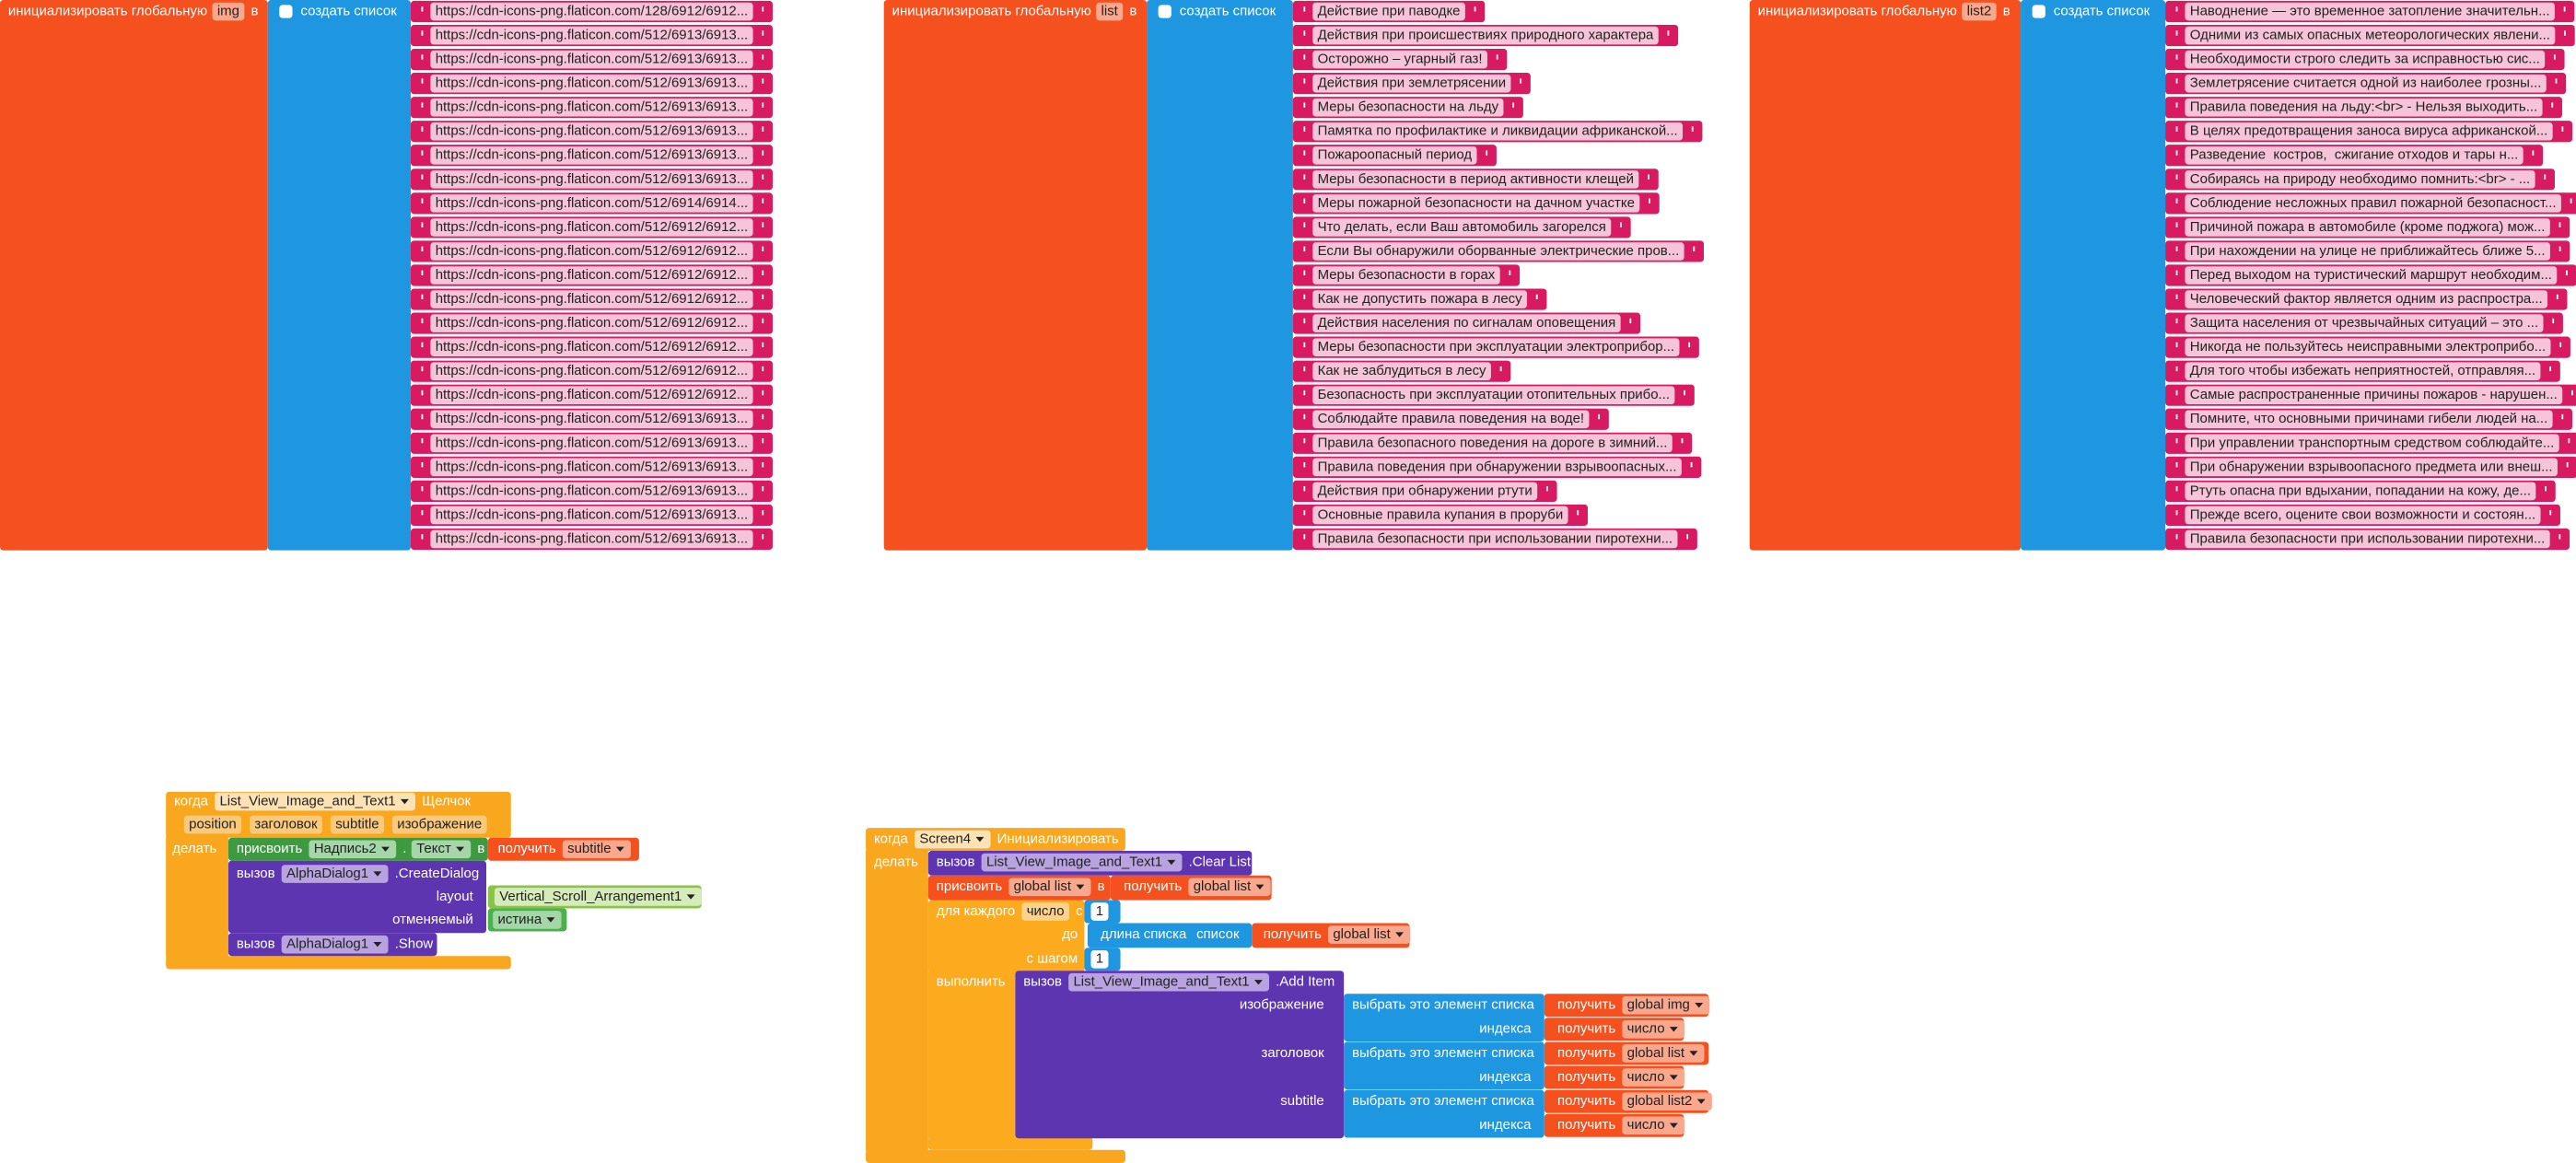  I want to click on field-text: AlphaDialog1, so click(327, 874).